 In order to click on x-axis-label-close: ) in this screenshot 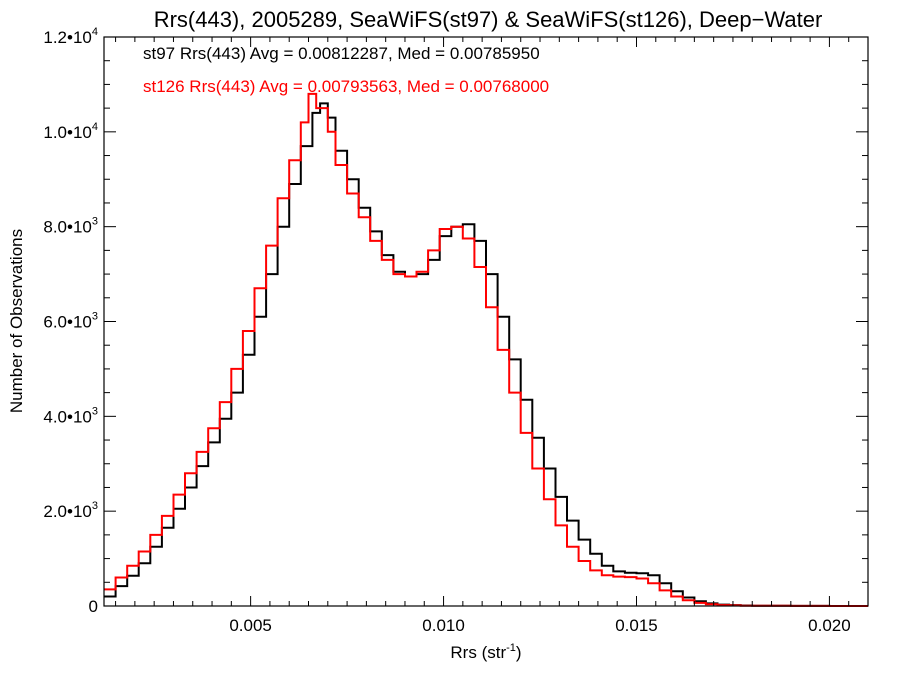, I will do `click(519, 652)`.